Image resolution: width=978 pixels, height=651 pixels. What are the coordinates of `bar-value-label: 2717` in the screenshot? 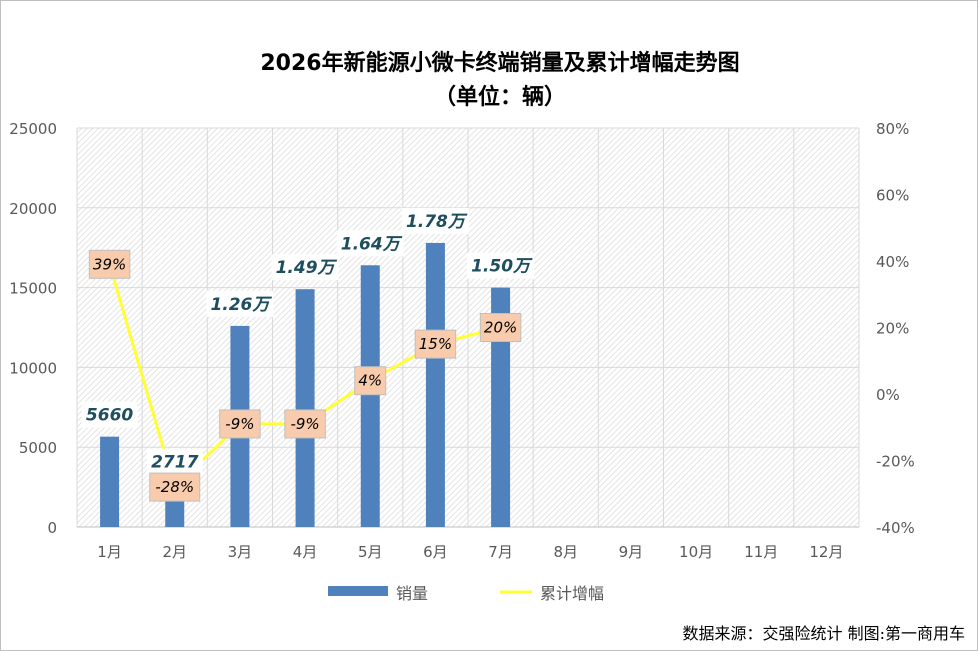 It's located at (174, 463).